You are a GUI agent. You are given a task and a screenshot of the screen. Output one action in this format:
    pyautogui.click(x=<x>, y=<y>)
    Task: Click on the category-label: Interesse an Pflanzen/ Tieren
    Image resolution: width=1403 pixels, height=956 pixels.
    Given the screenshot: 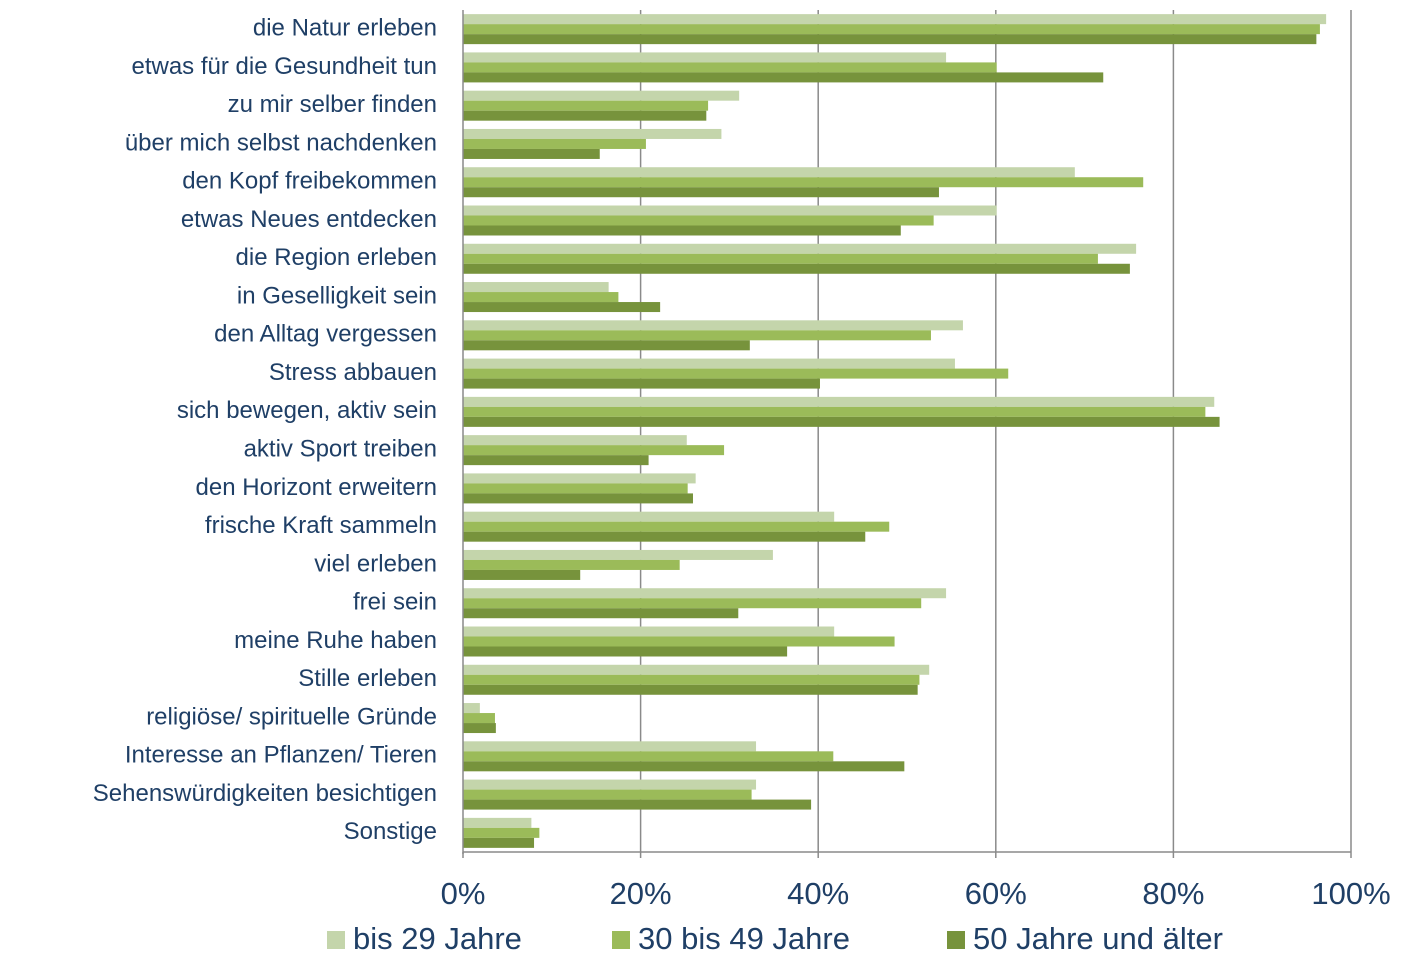 What is the action you would take?
    pyautogui.click(x=281, y=755)
    